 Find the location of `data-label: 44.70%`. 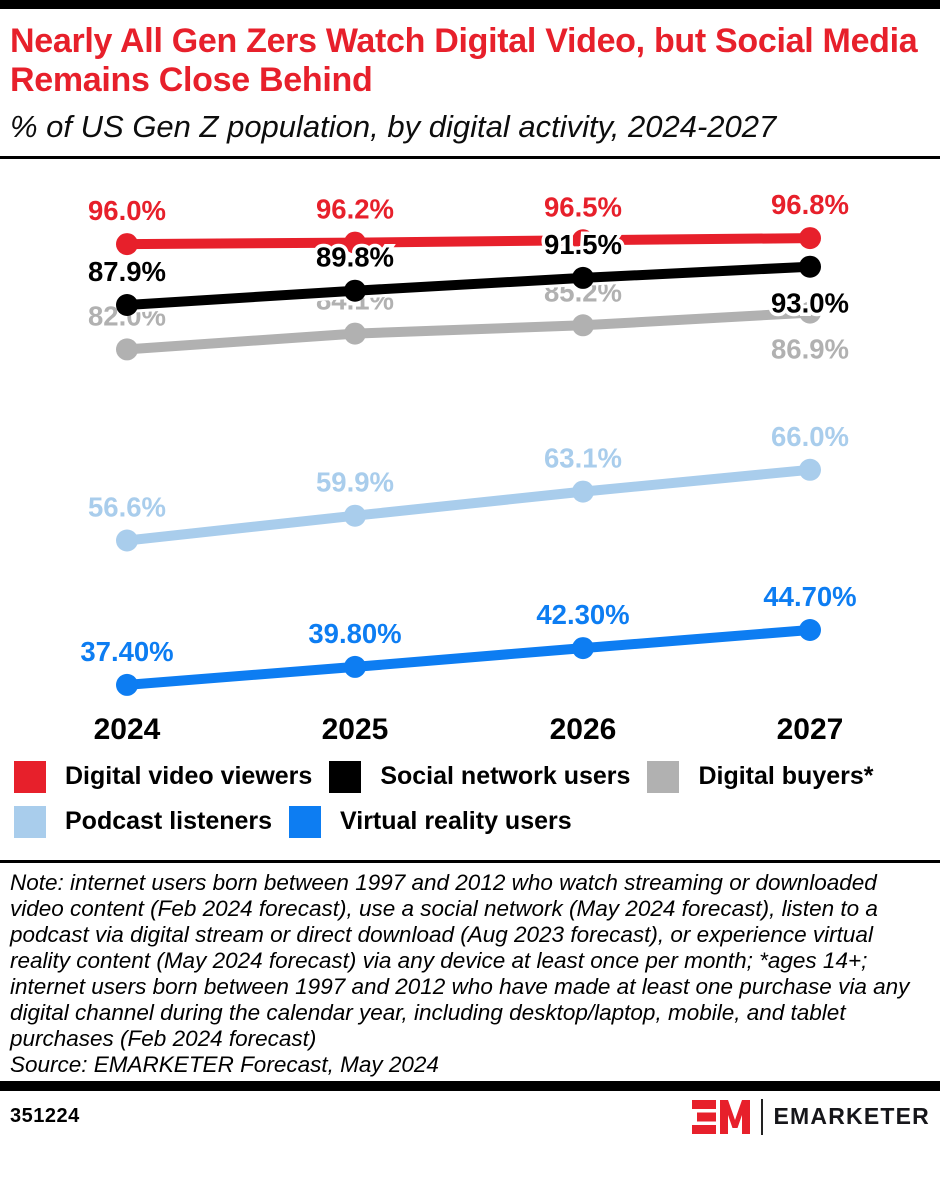

data-label: 44.70% is located at coordinates (809, 596).